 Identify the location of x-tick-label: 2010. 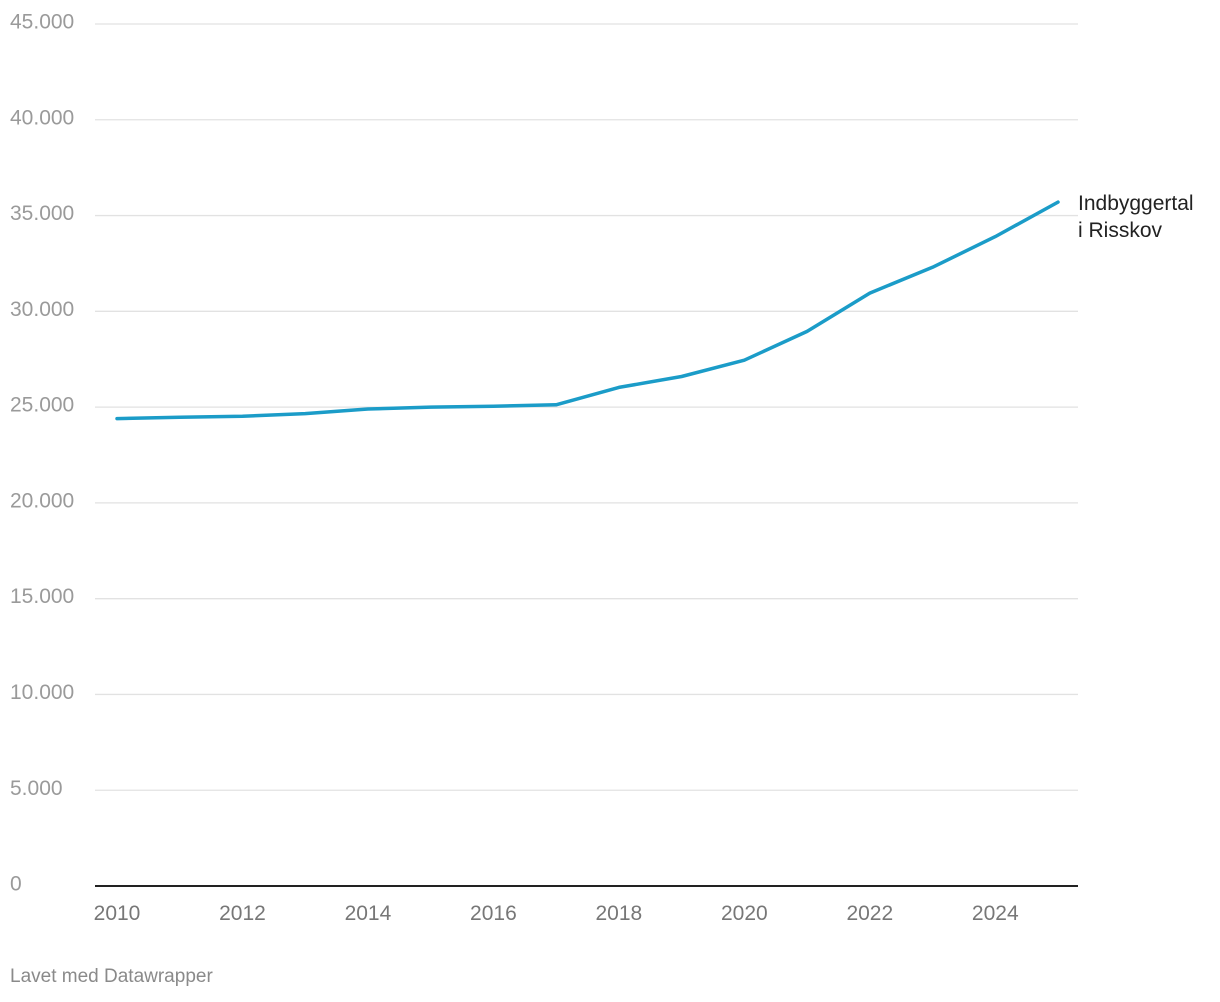
(117, 913).